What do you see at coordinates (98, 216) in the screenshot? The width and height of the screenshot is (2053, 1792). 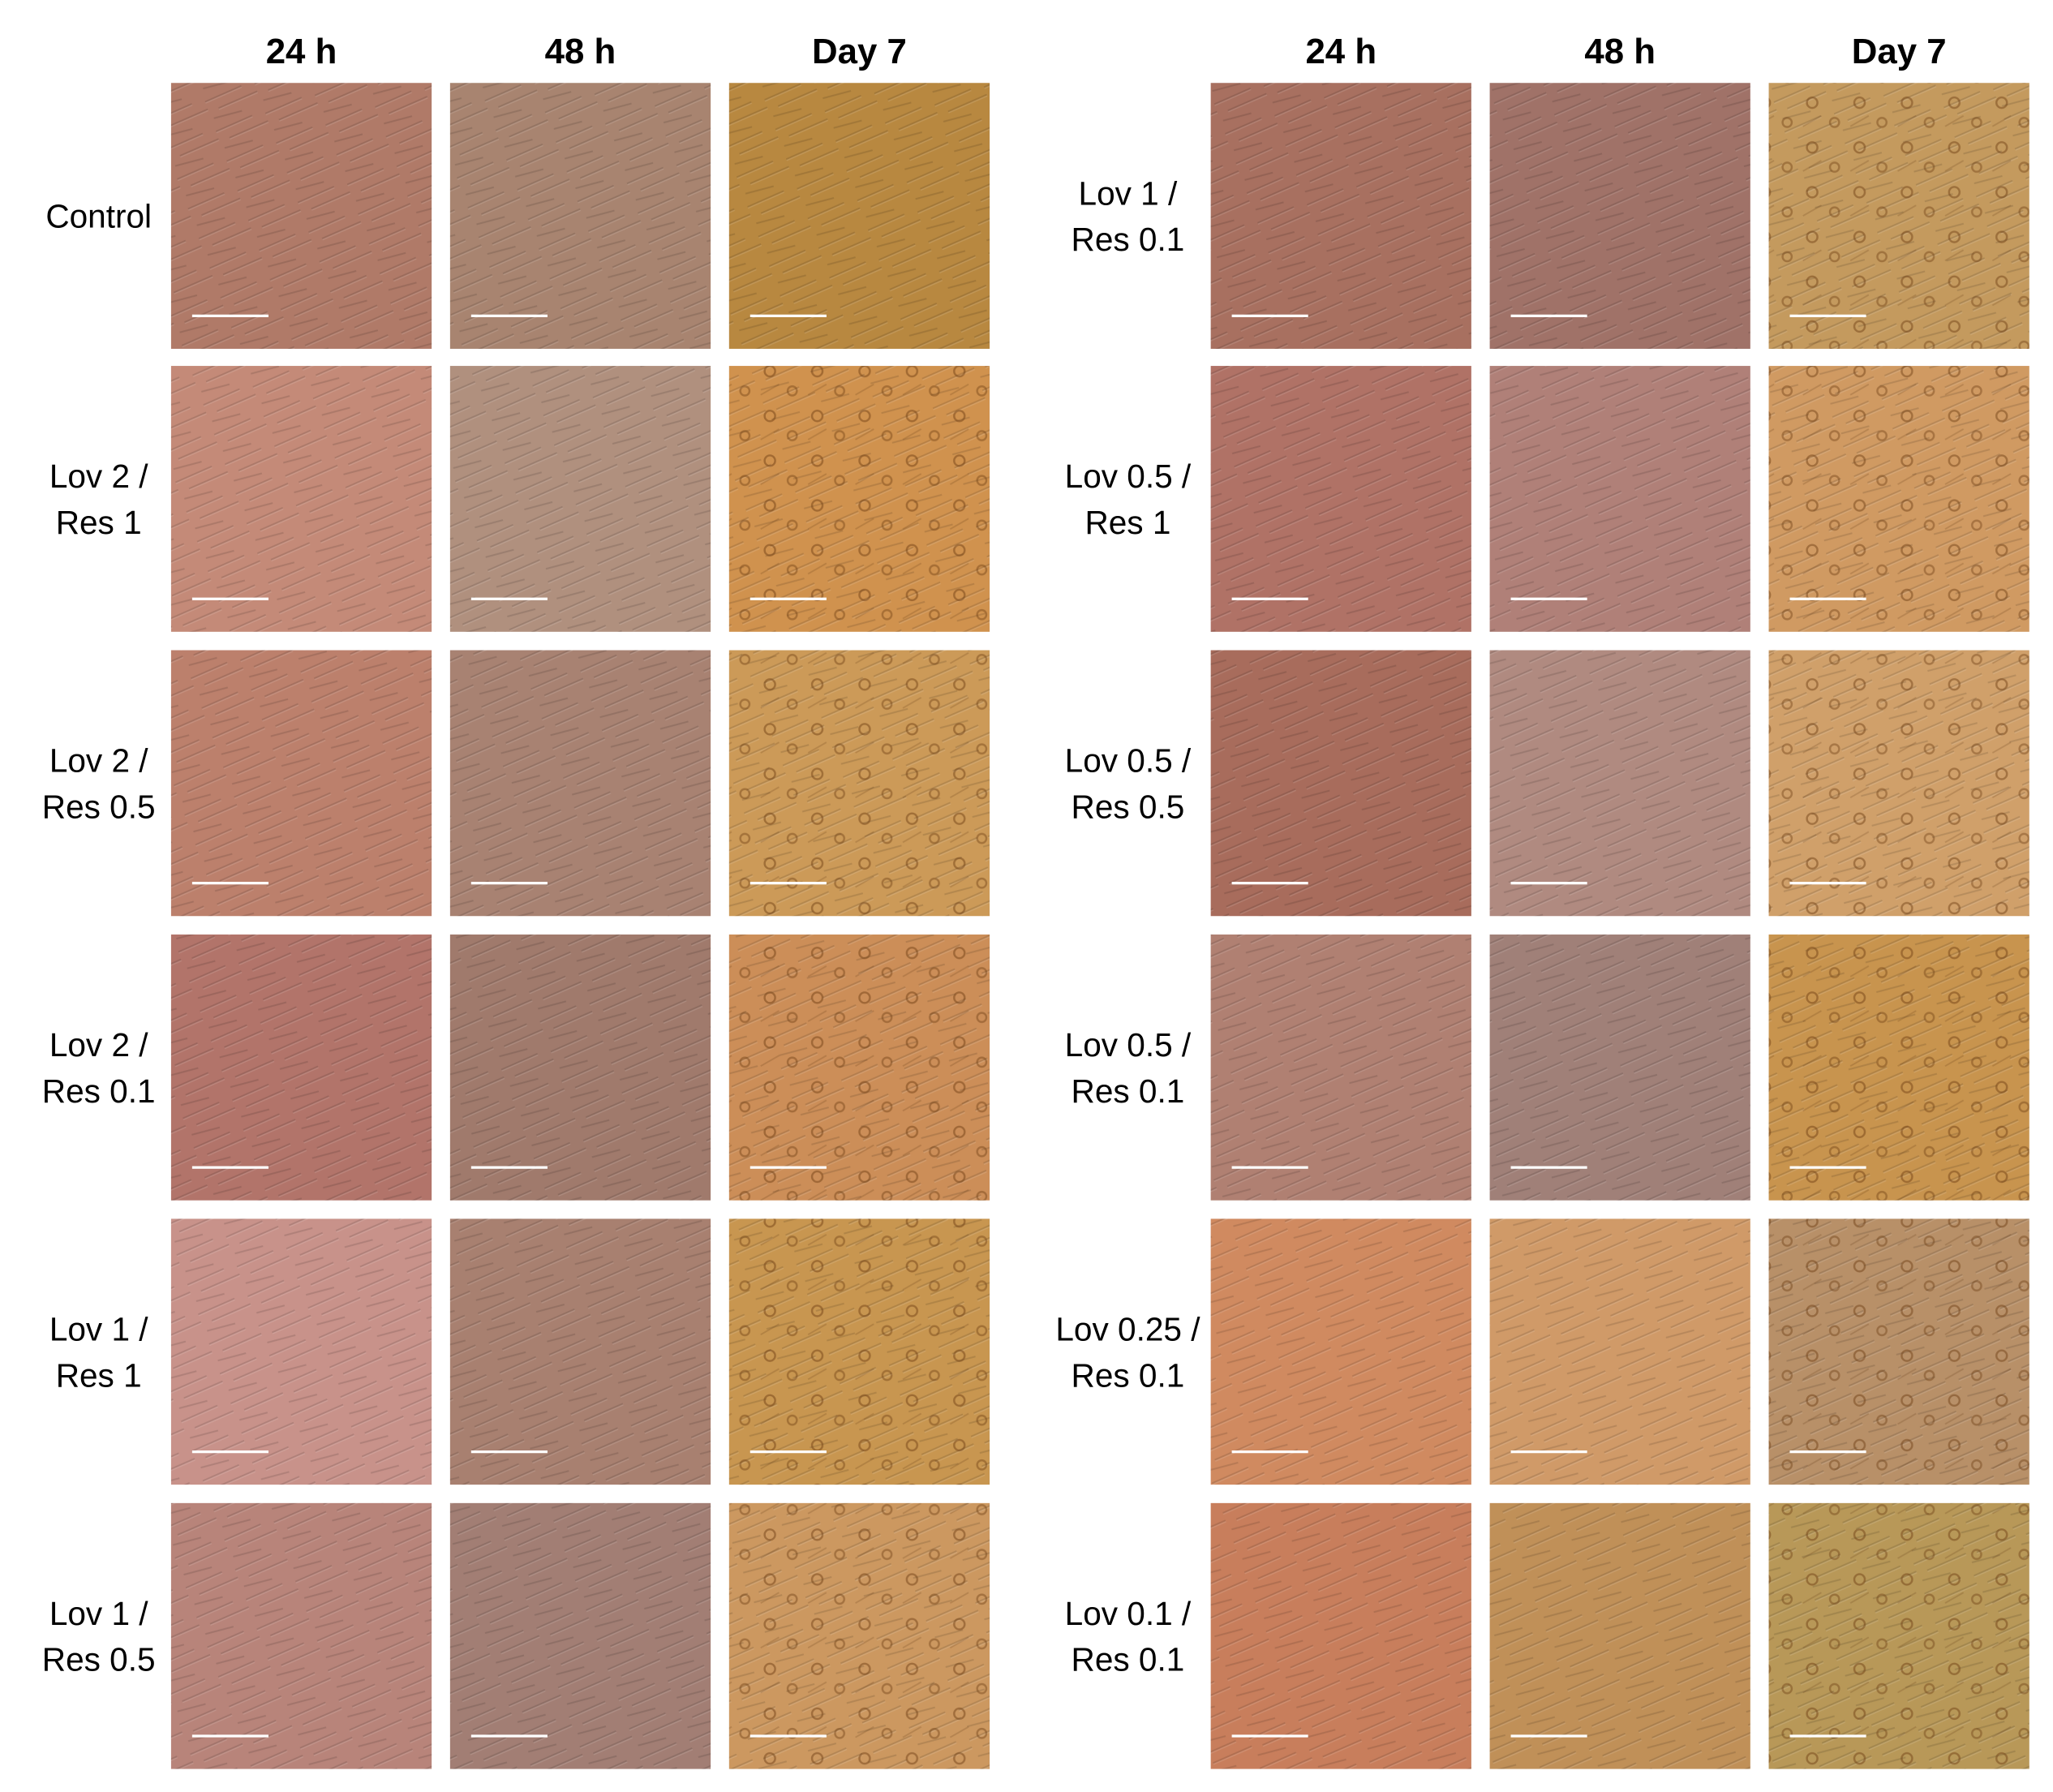 I see `row-label: Control` at bounding box center [98, 216].